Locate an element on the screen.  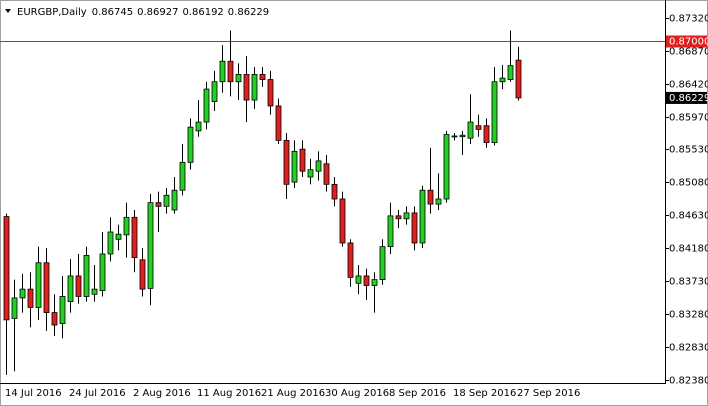
x-tick-label: 27 Sep 2016 is located at coordinates (548, 393).